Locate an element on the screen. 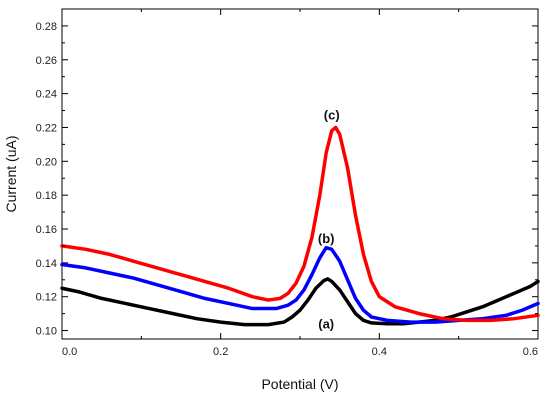 This screenshot has width=550, height=401. x-axis-title: Potential (V) is located at coordinates (299, 384).